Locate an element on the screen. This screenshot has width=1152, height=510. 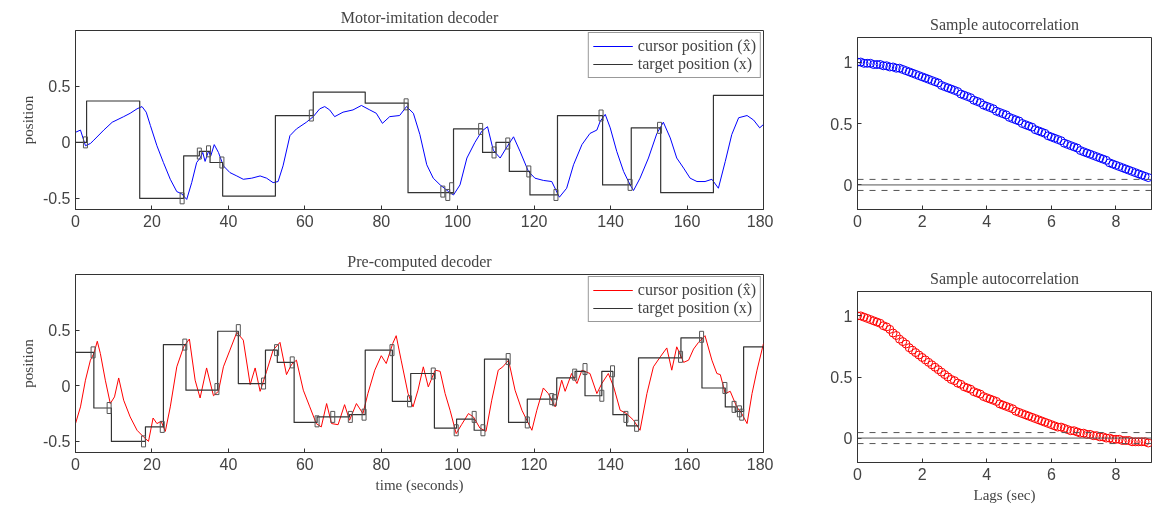
chart-title: Motor-imitation decoder is located at coordinates (419, 17).